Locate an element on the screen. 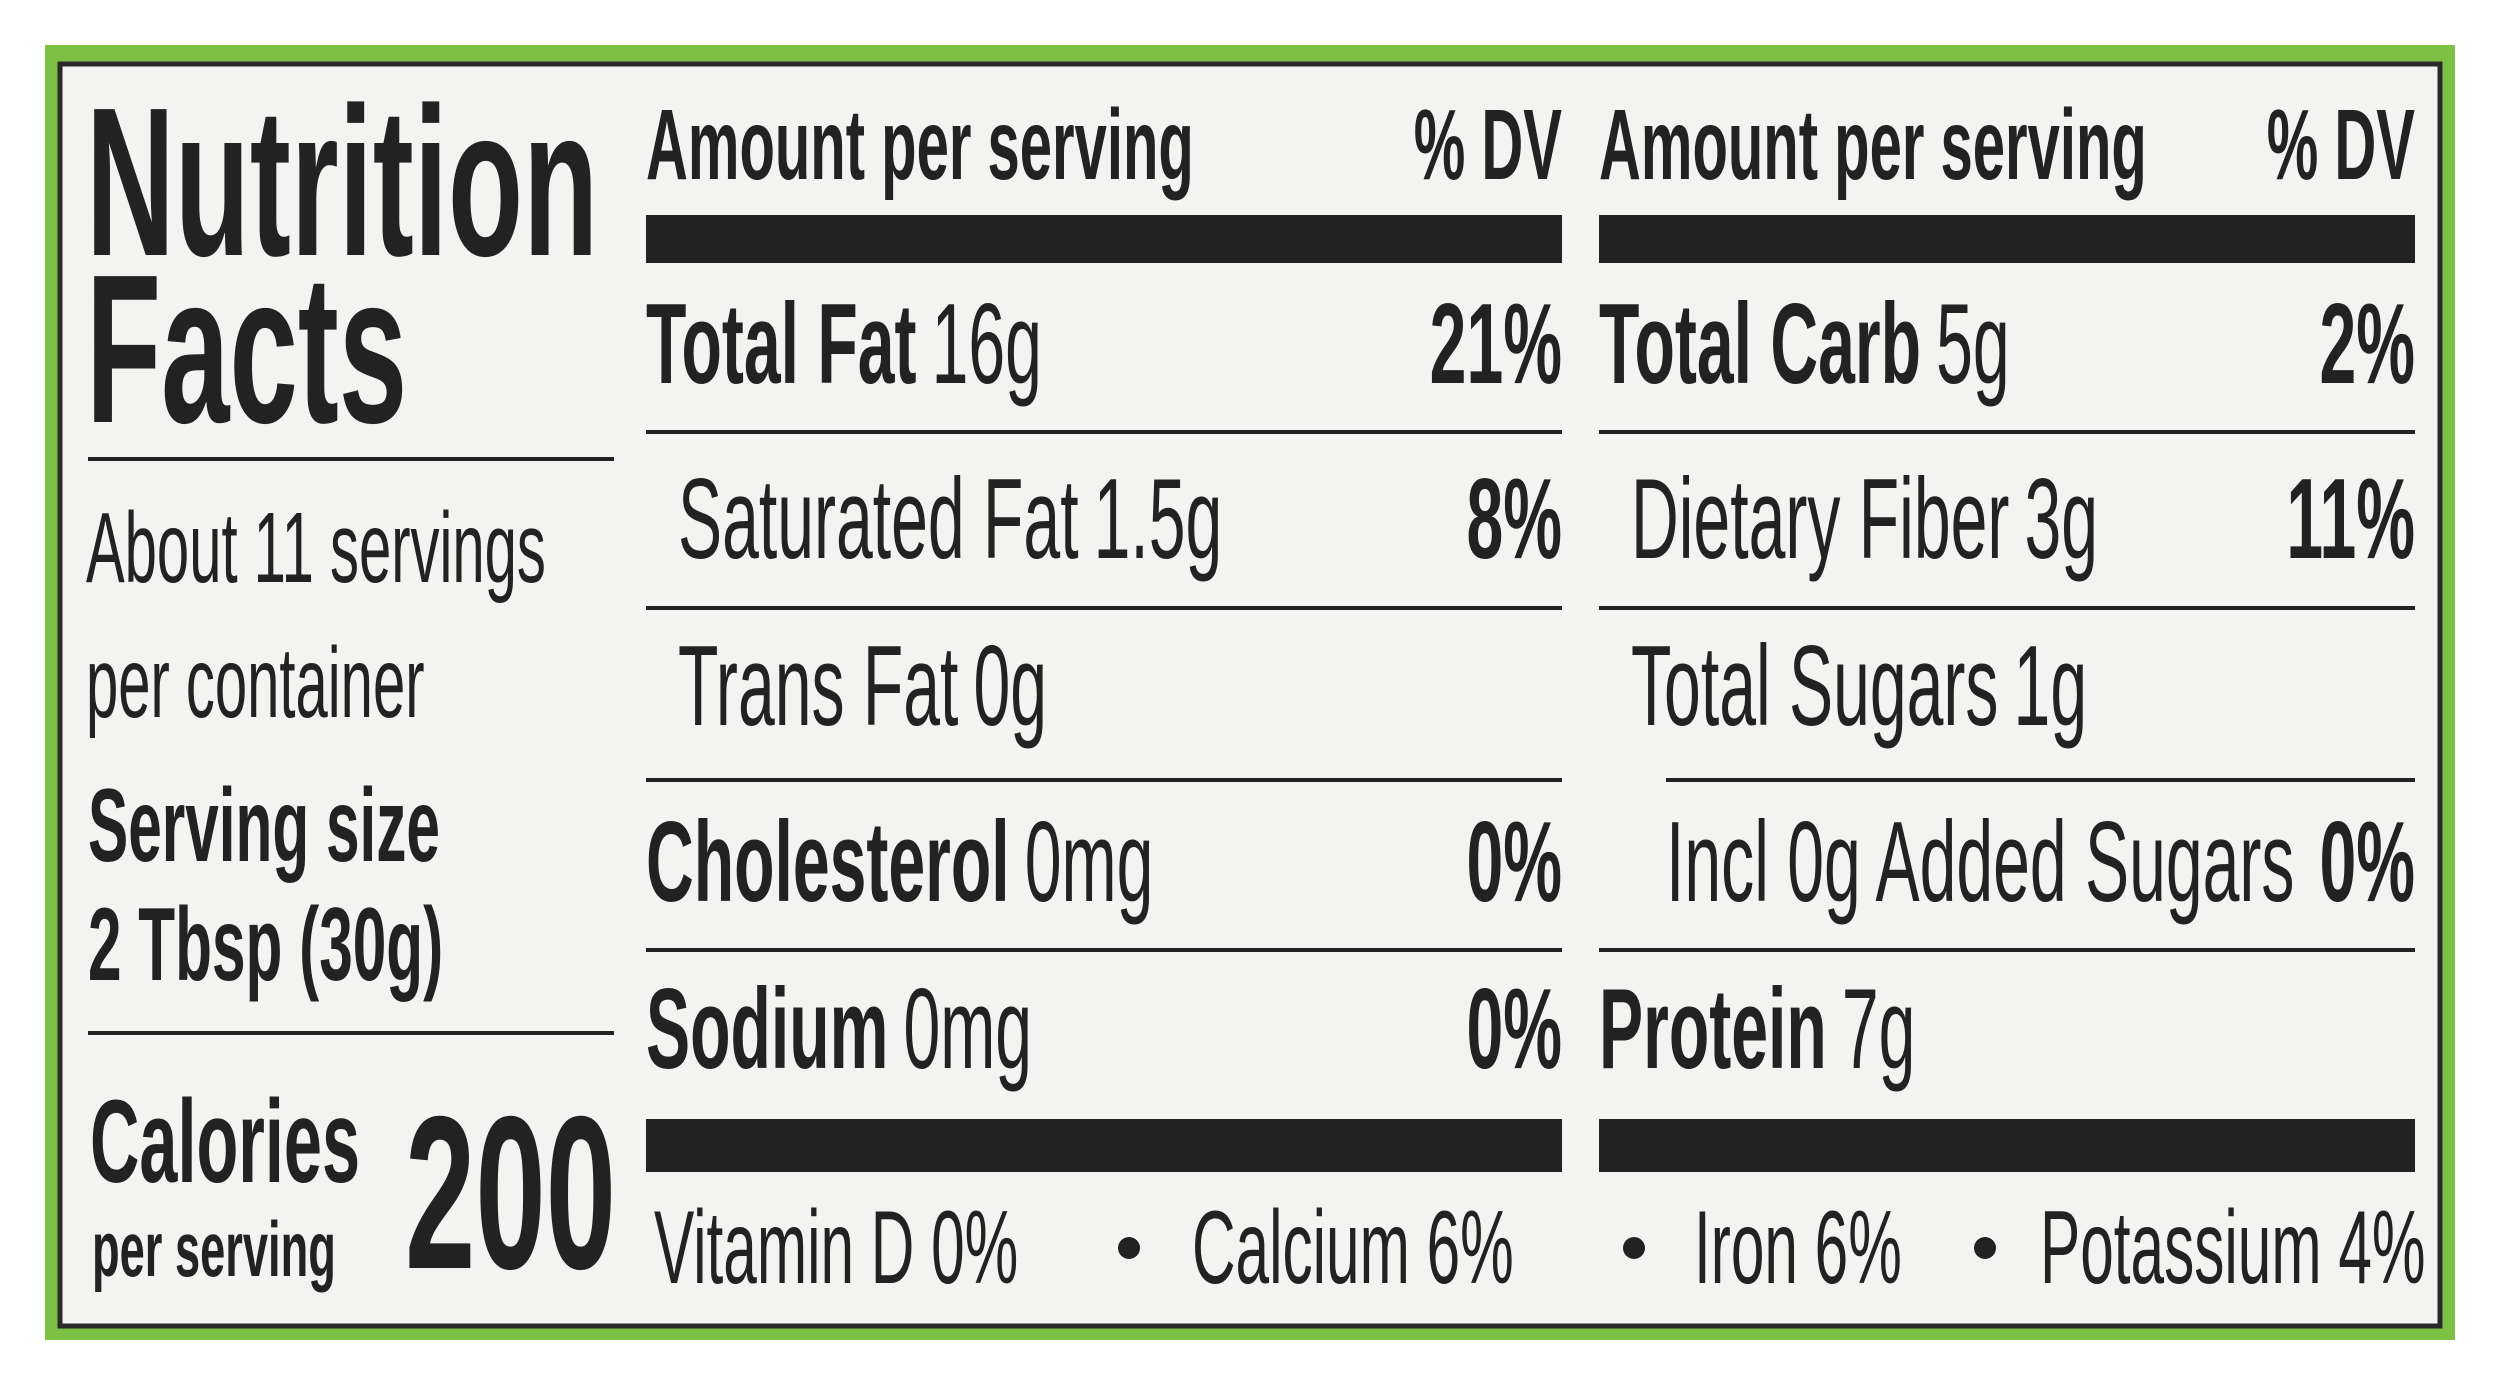 Image resolution: width=2499 pixels, height=1385 pixels. nutrient-row: Protein 7g is located at coordinates (1757, 1028).